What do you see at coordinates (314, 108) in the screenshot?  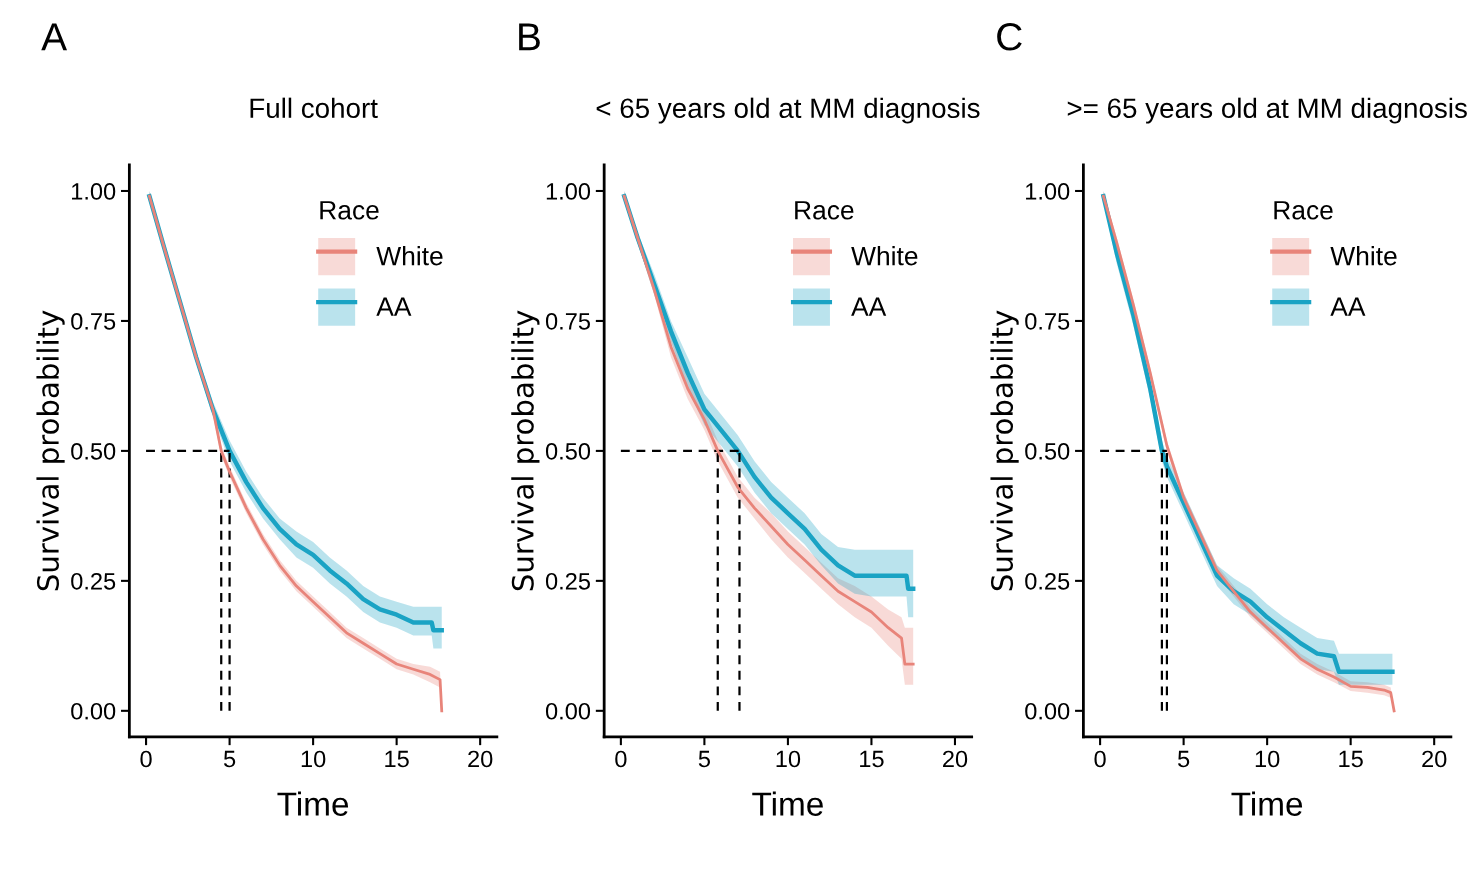 I see `chart-title: Full cohort` at bounding box center [314, 108].